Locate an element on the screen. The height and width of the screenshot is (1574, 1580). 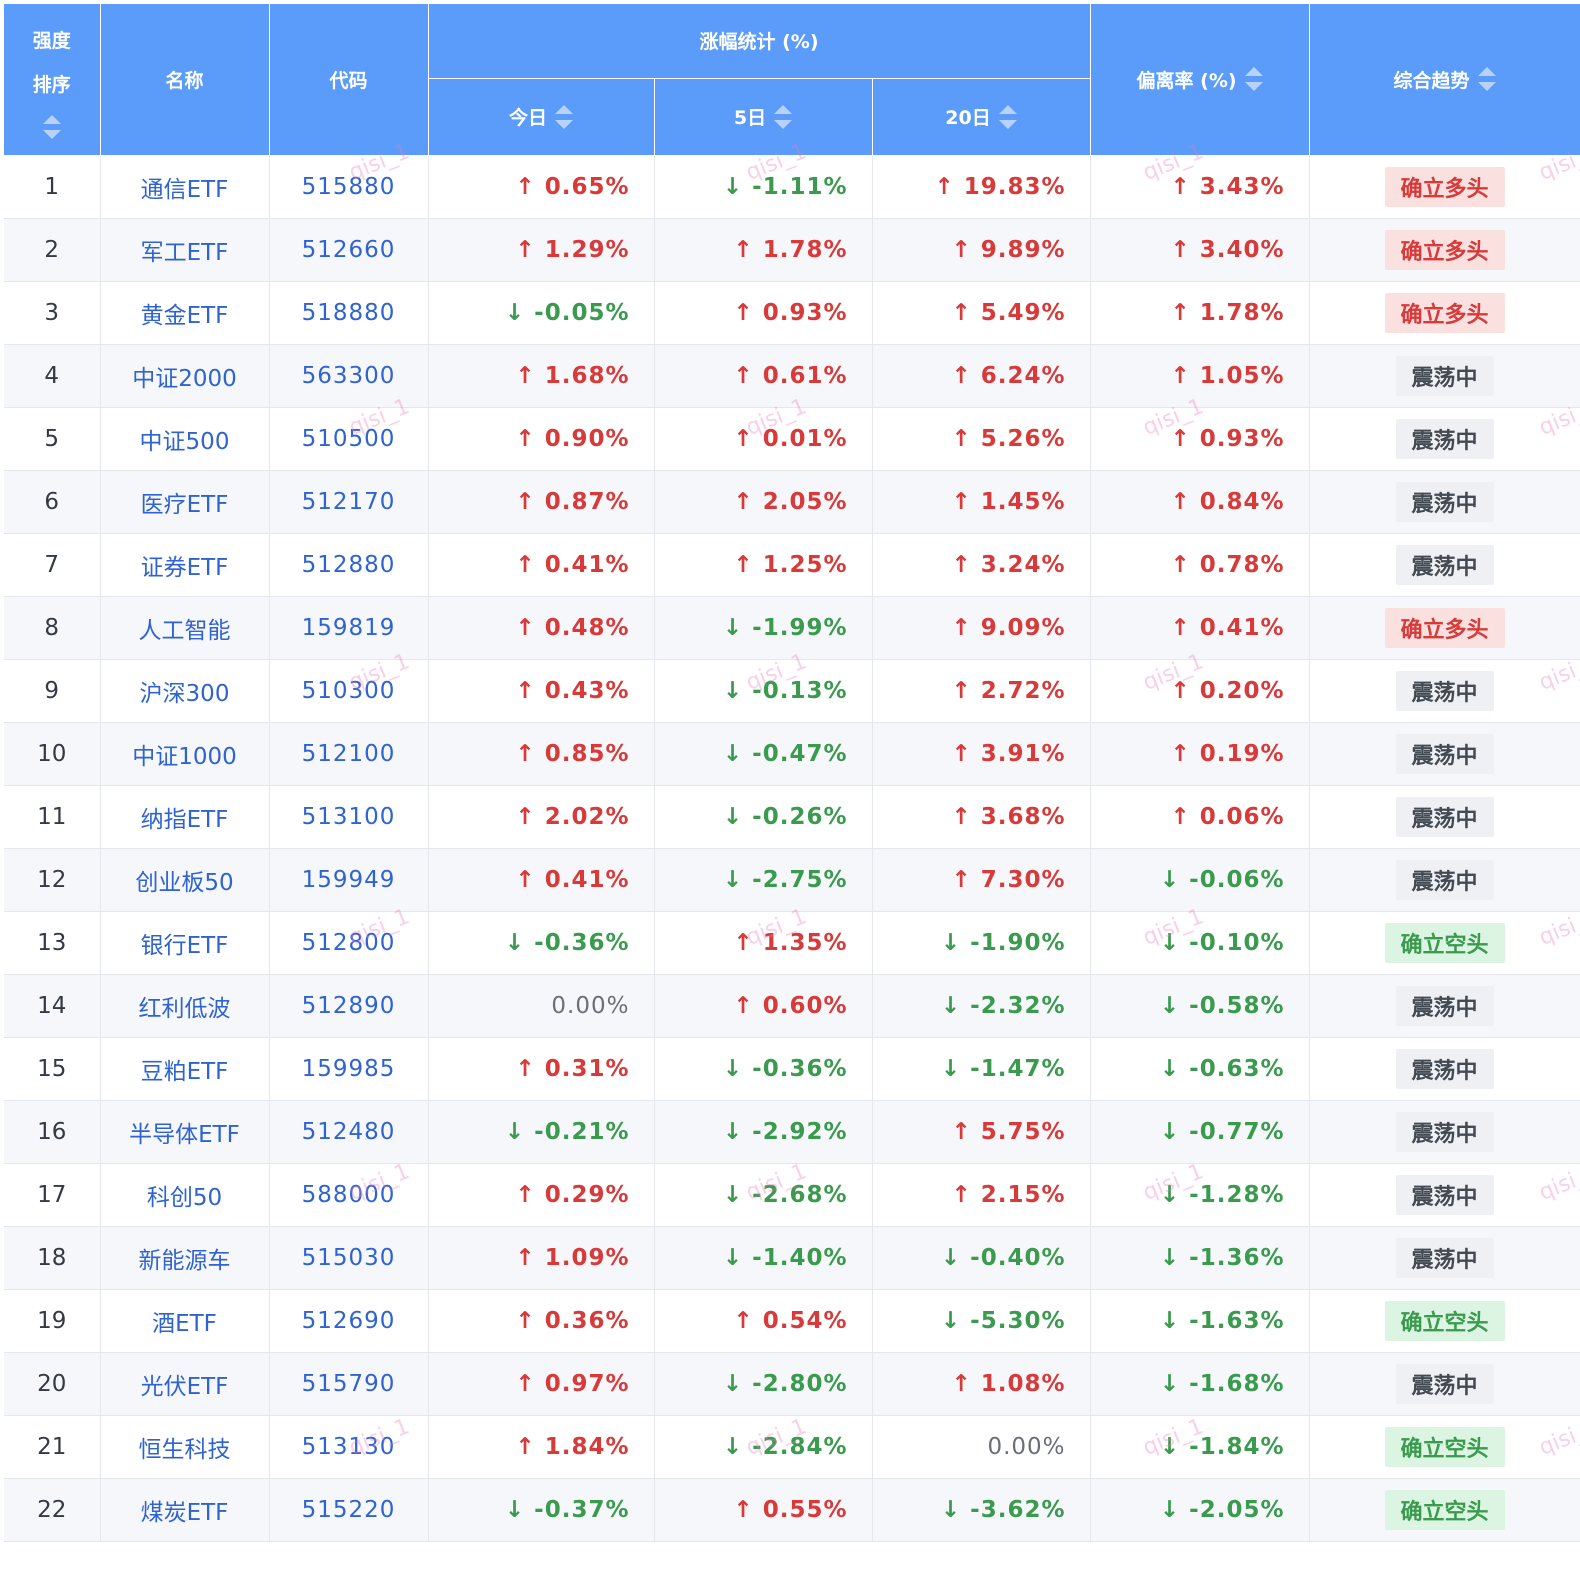
etf-code-link: 159949 is located at coordinates (349, 880).